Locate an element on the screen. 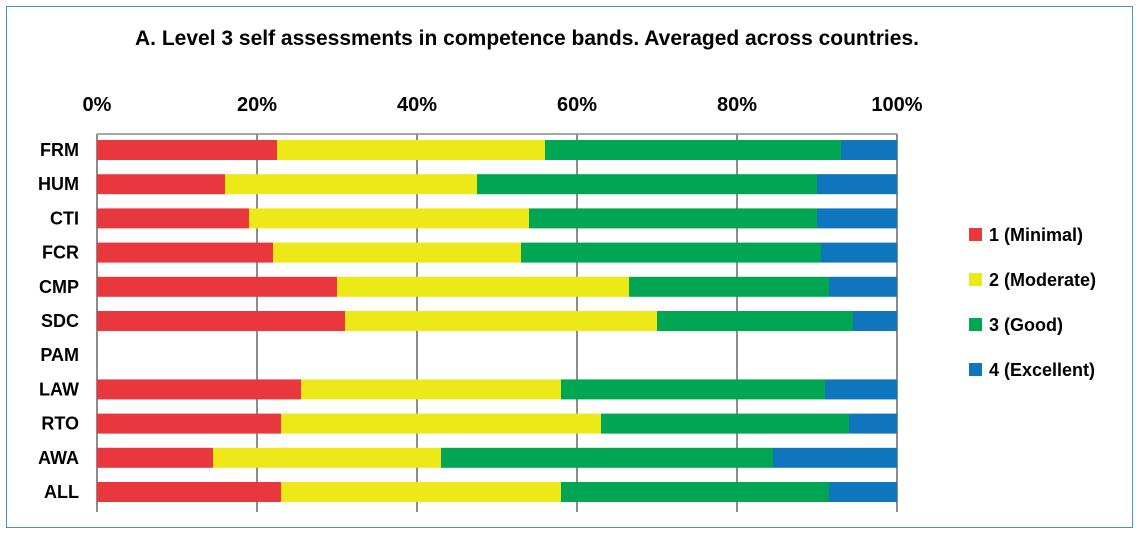 This screenshot has height=534, width=1140. legend-label: 1 (Minimal) is located at coordinates (1036, 235).